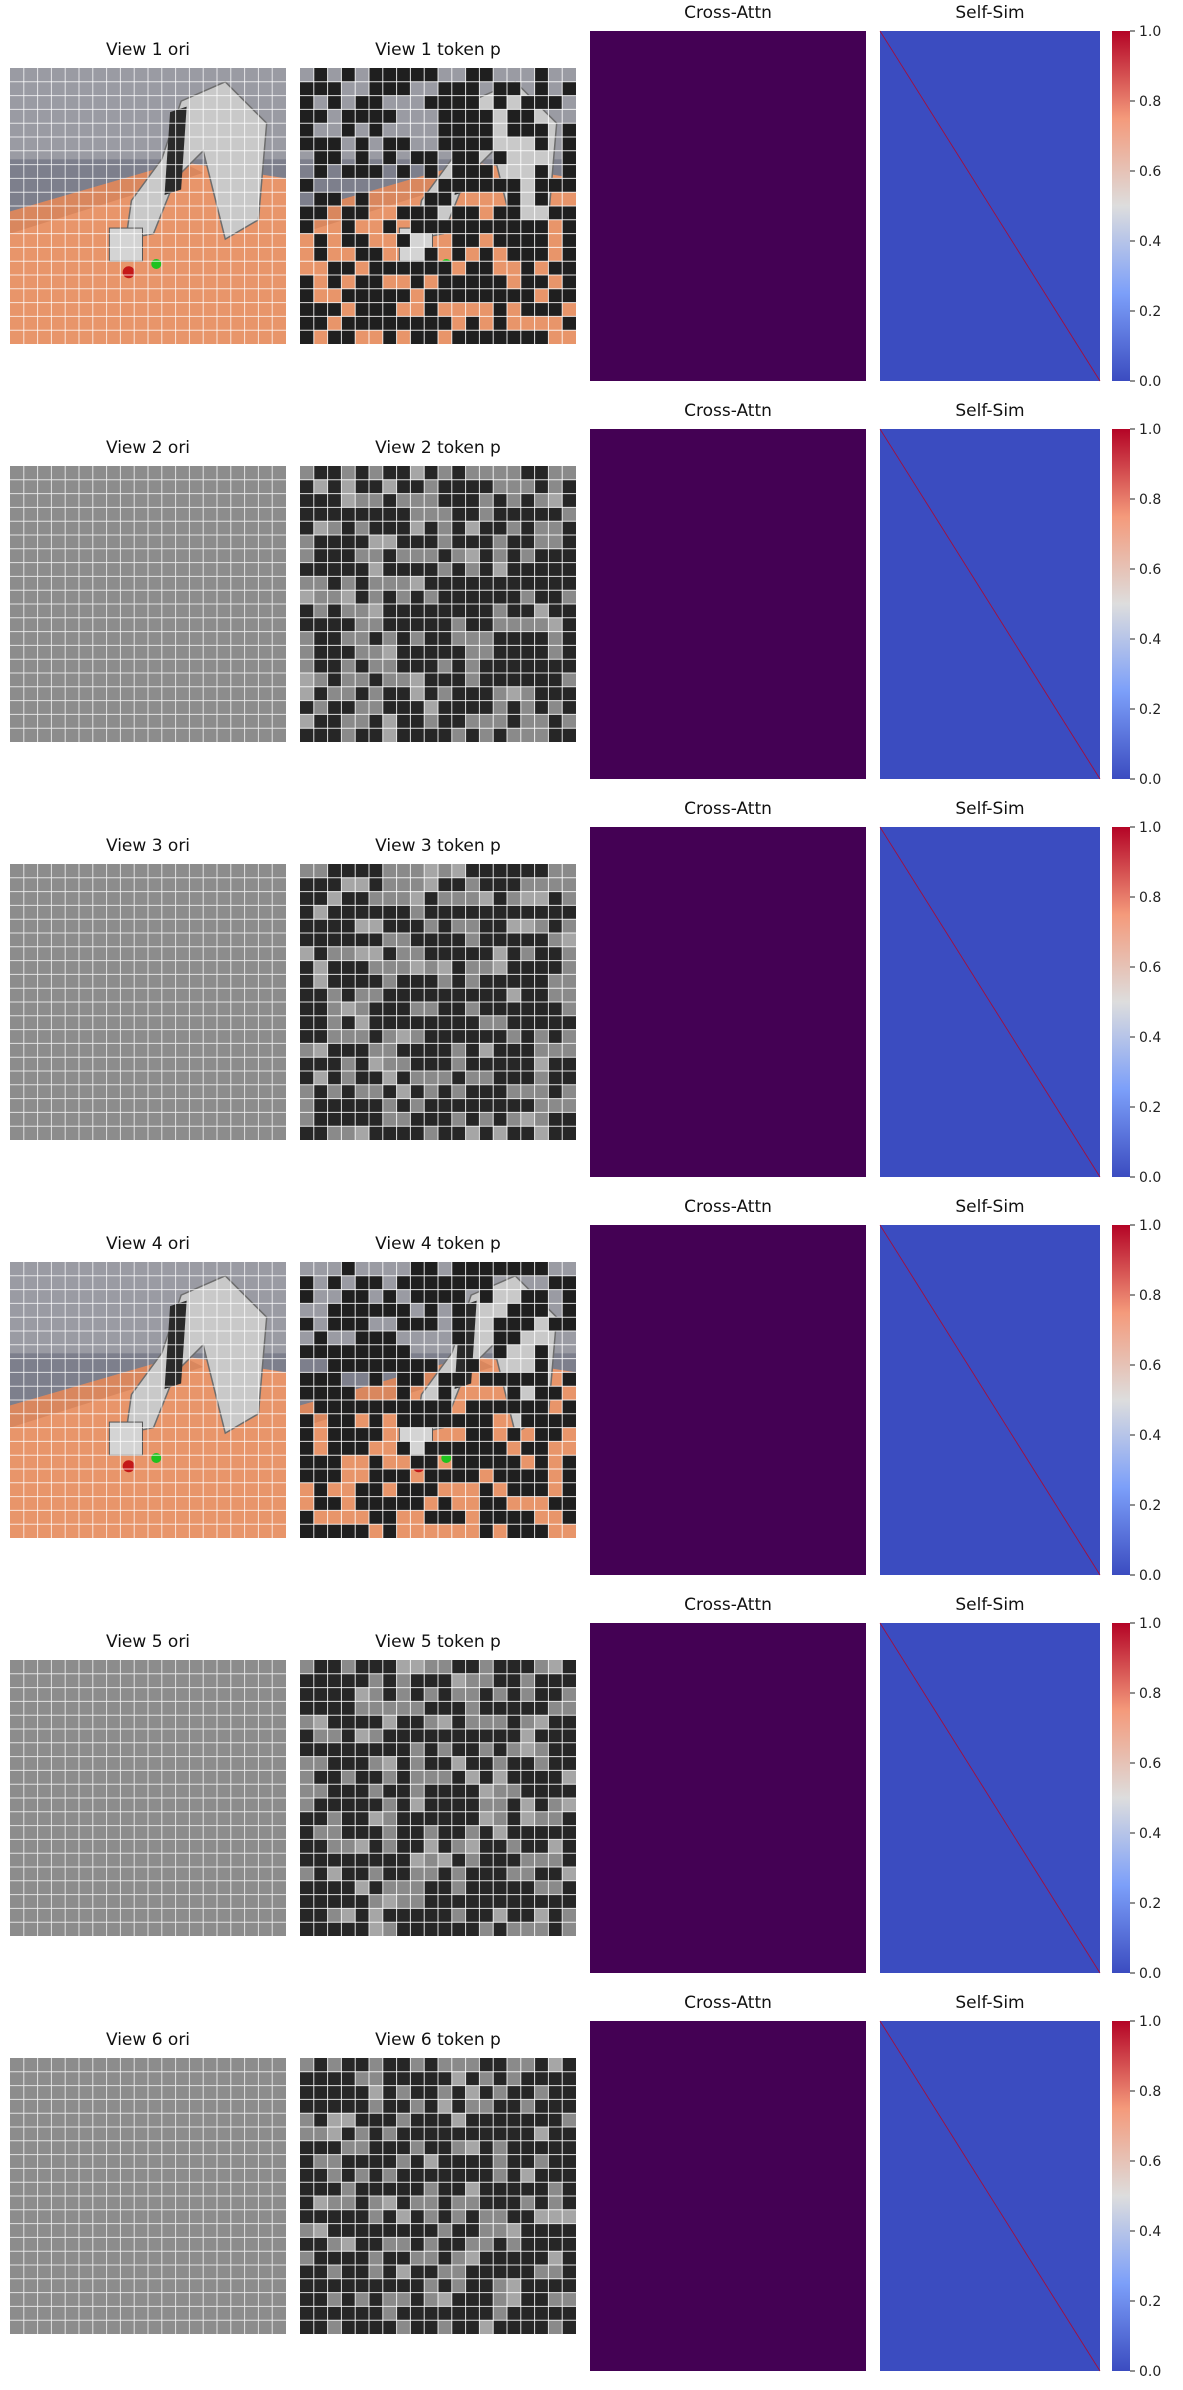  What do you see at coordinates (148, 1798) in the screenshot?
I see `ori-image` at bounding box center [148, 1798].